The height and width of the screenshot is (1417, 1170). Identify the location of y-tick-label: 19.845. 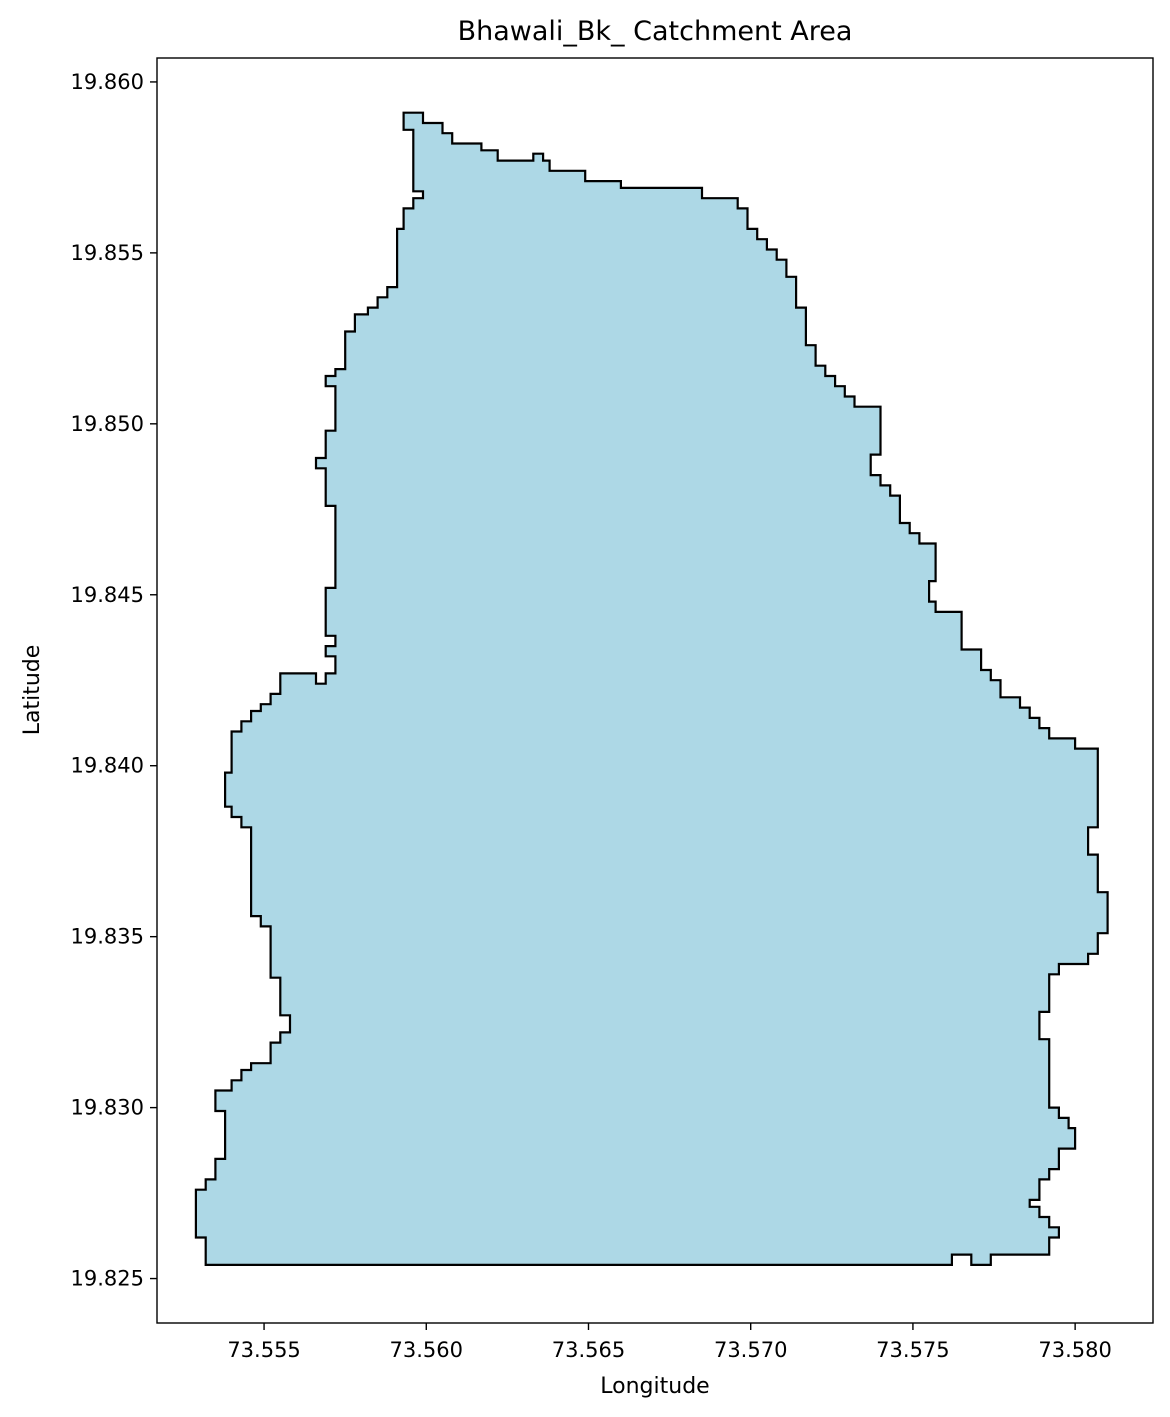
(107, 595).